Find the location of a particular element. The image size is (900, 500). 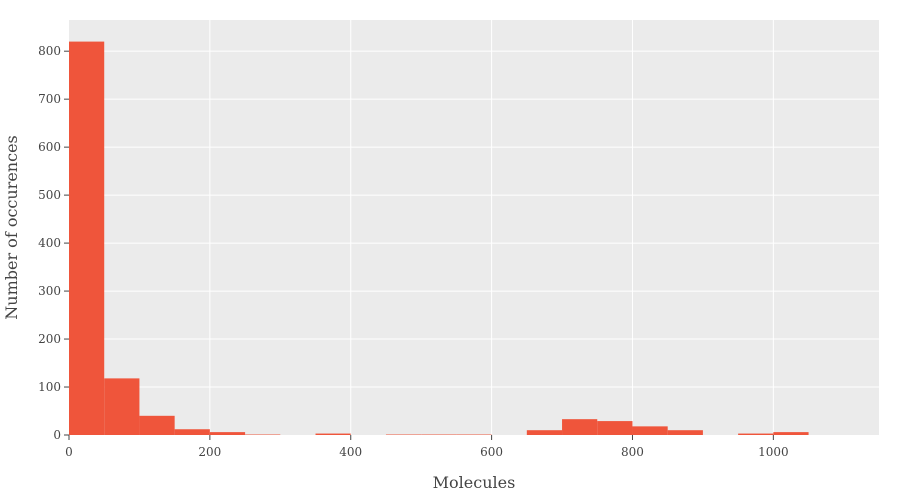

y-tick-label: 400 is located at coordinates (49, 243).